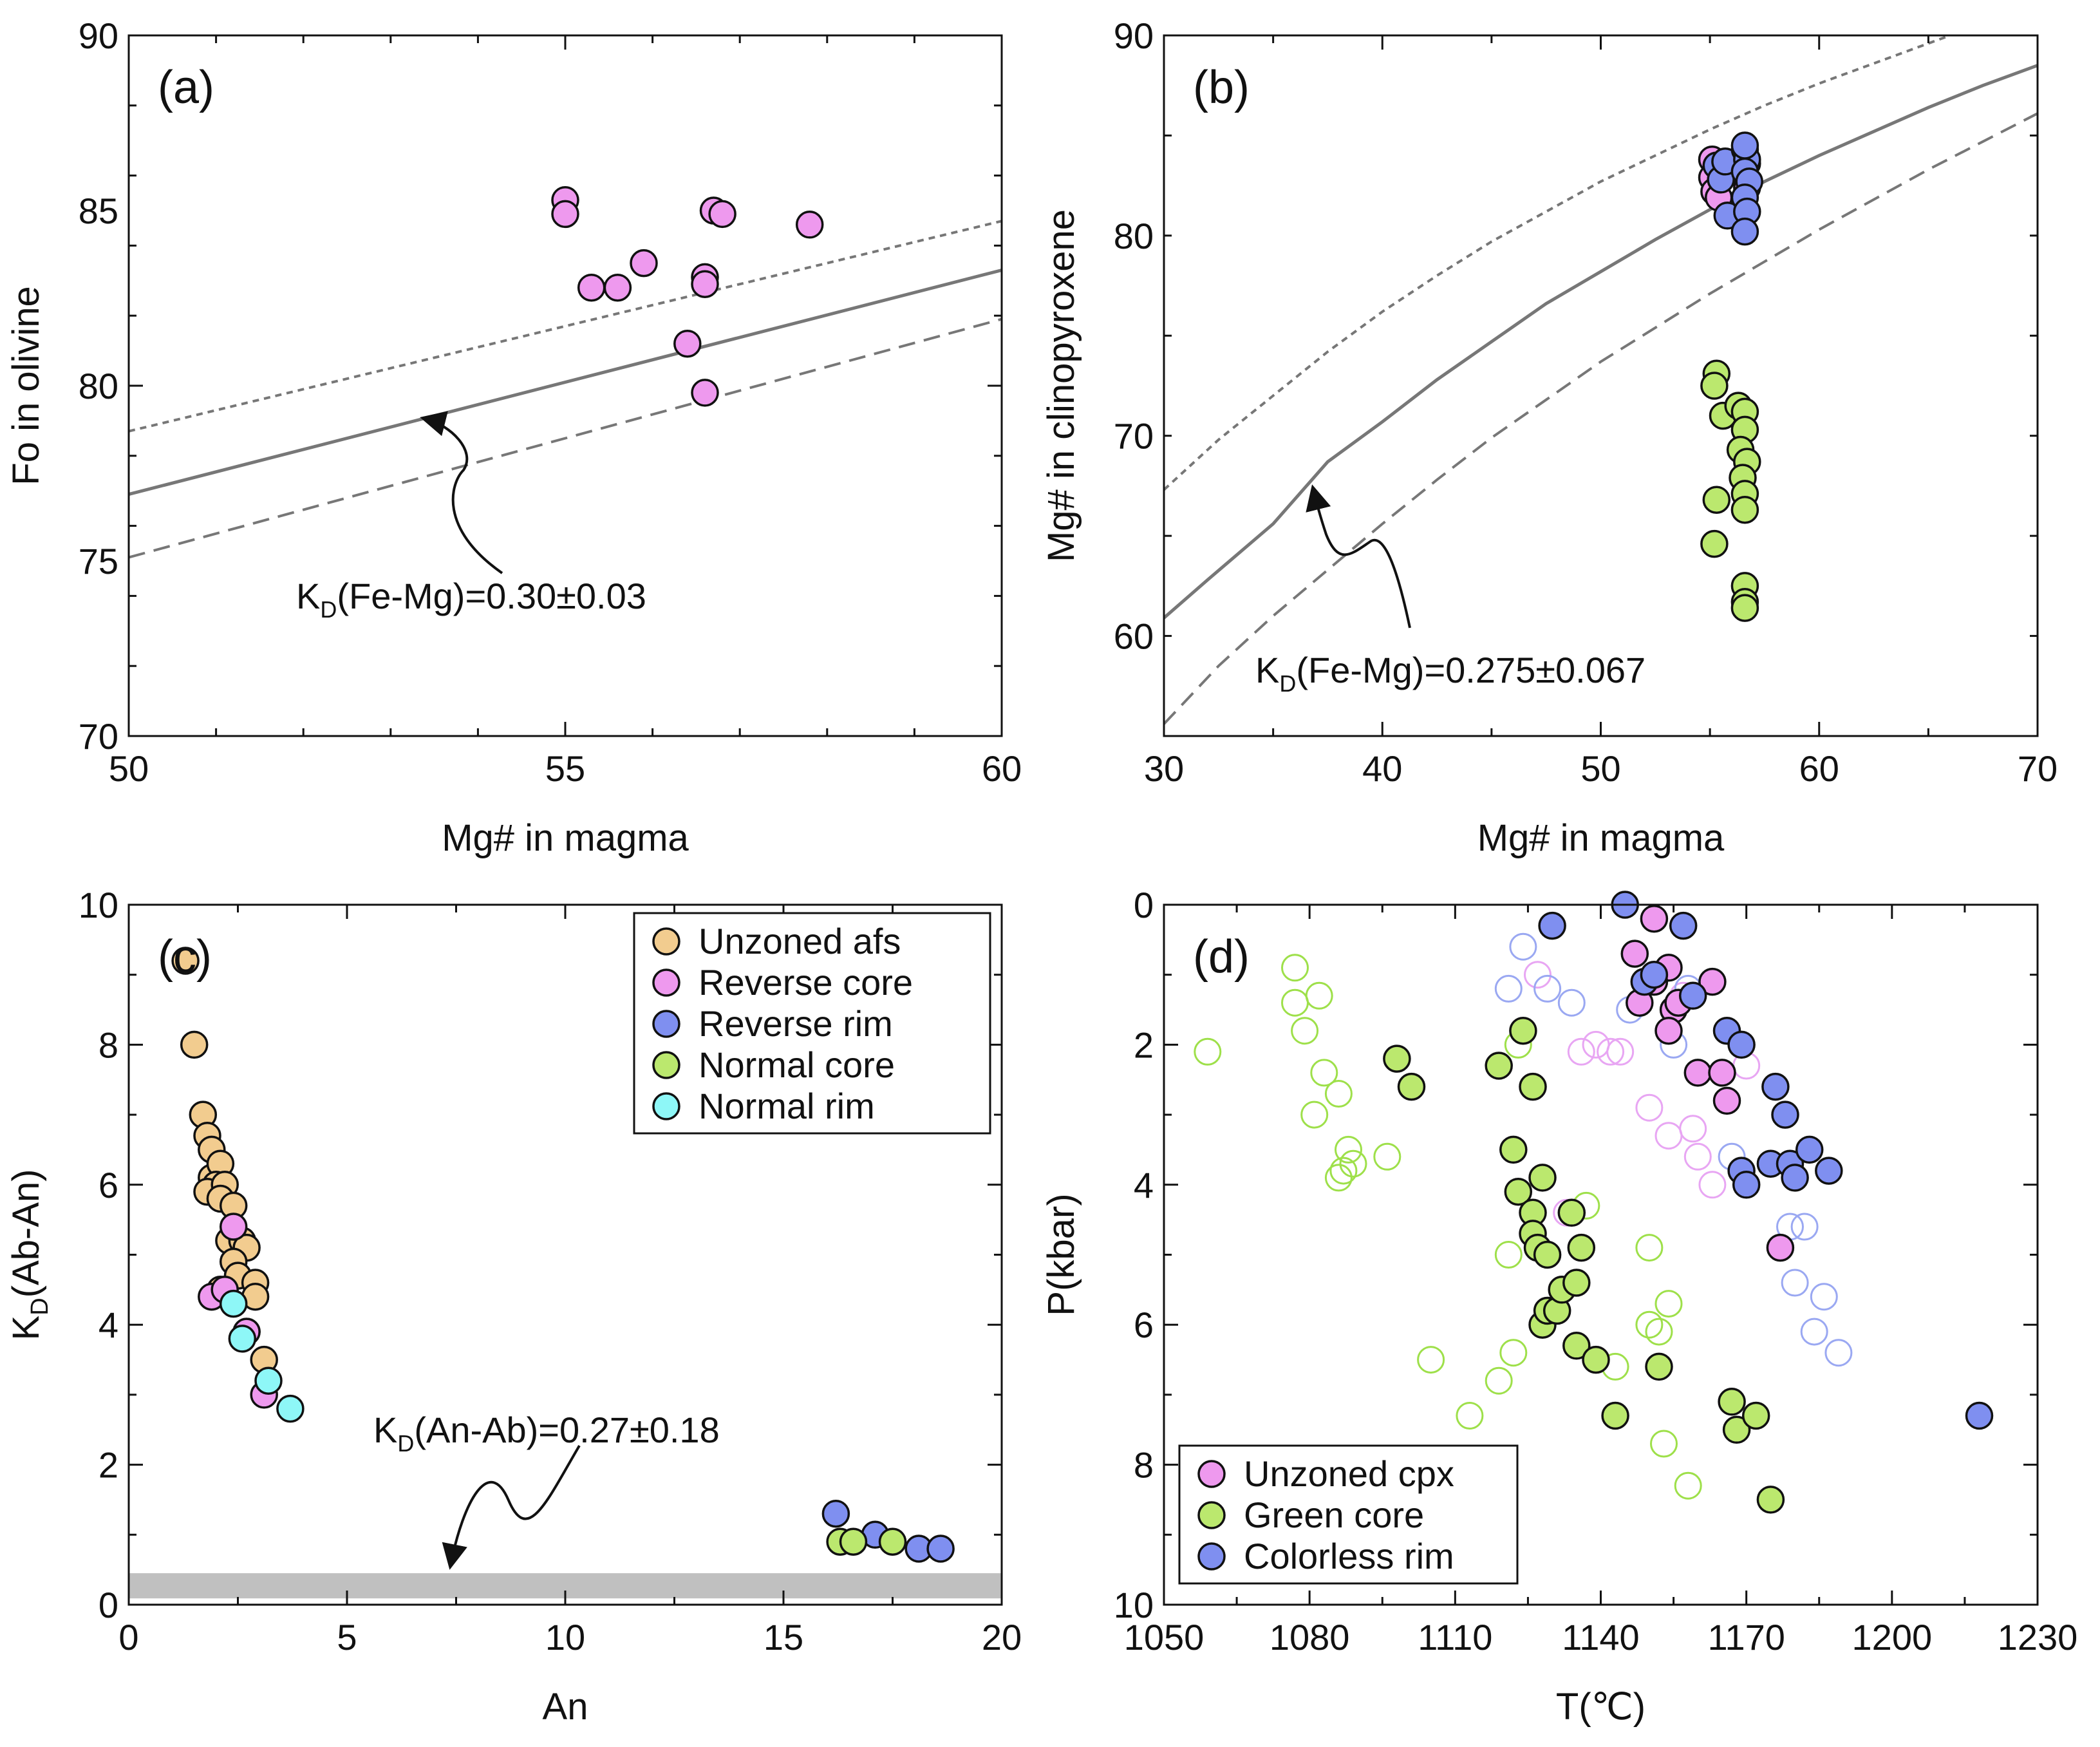 The width and height of the screenshot is (2100, 1747). What do you see at coordinates (1061, 385) in the screenshot?
I see `y-axis-label-b: Mg# in clinopyroxene` at bounding box center [1061, 385].